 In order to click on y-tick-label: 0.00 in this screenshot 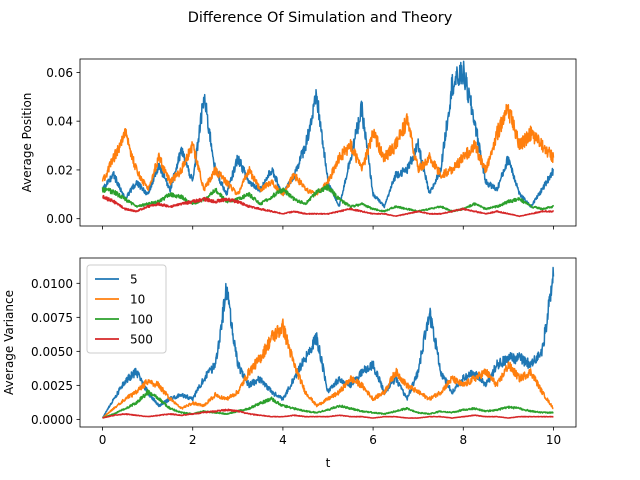, I will do `click(59, 219)`.